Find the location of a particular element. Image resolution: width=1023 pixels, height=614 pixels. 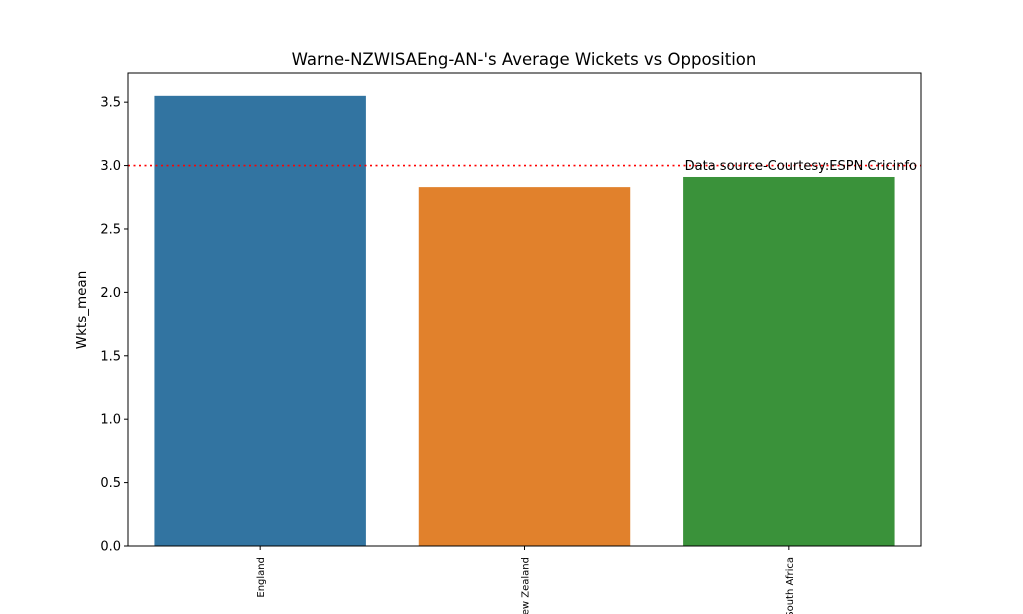

y-tick-label: 3.5 is located at coordinates (110, 103).